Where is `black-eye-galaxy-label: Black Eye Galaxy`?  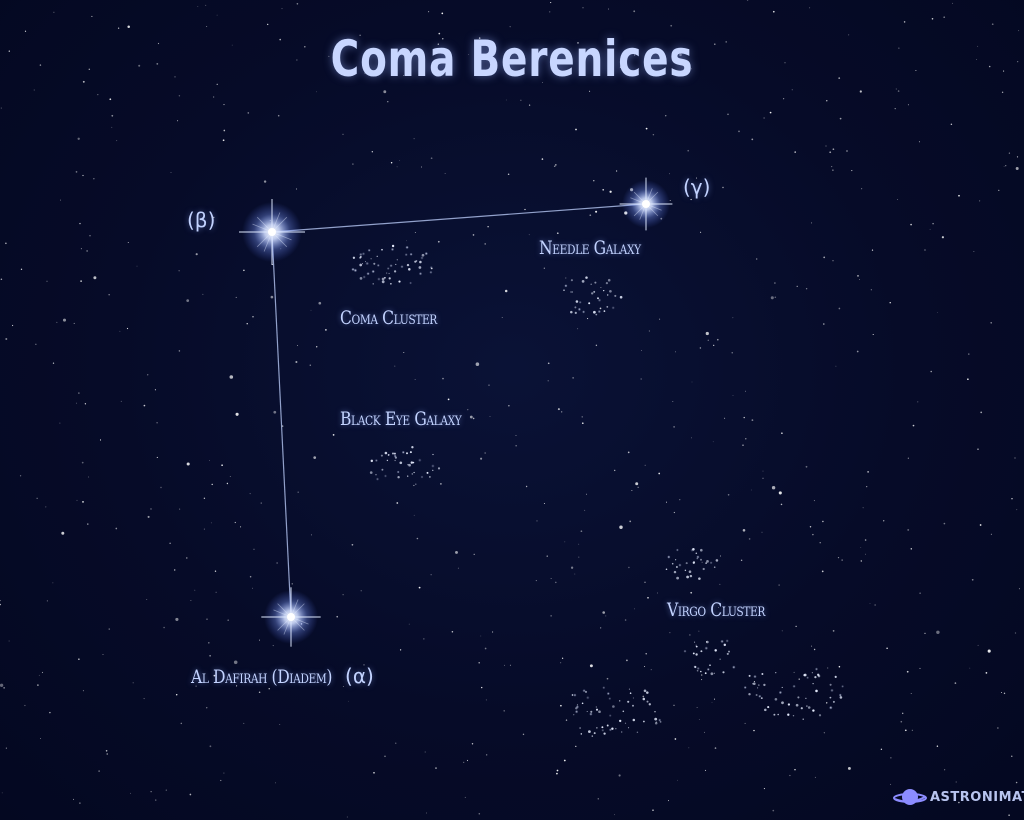 black-eye-galaxy-label: Black Eye Galaxy is located at coordinates (401, 419).